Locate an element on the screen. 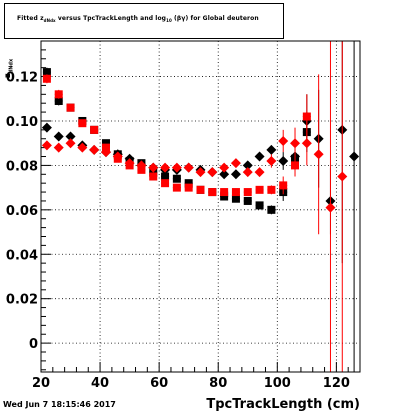  y-tick-label: 0 is located at coordinates (33, 344).